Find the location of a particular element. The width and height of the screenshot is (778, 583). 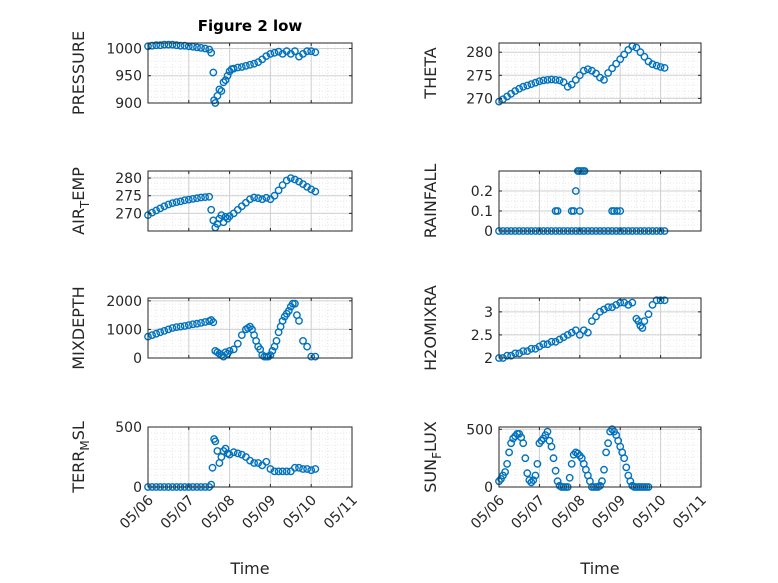

y-tick-label: 3 is located at coordinates (488, 313).